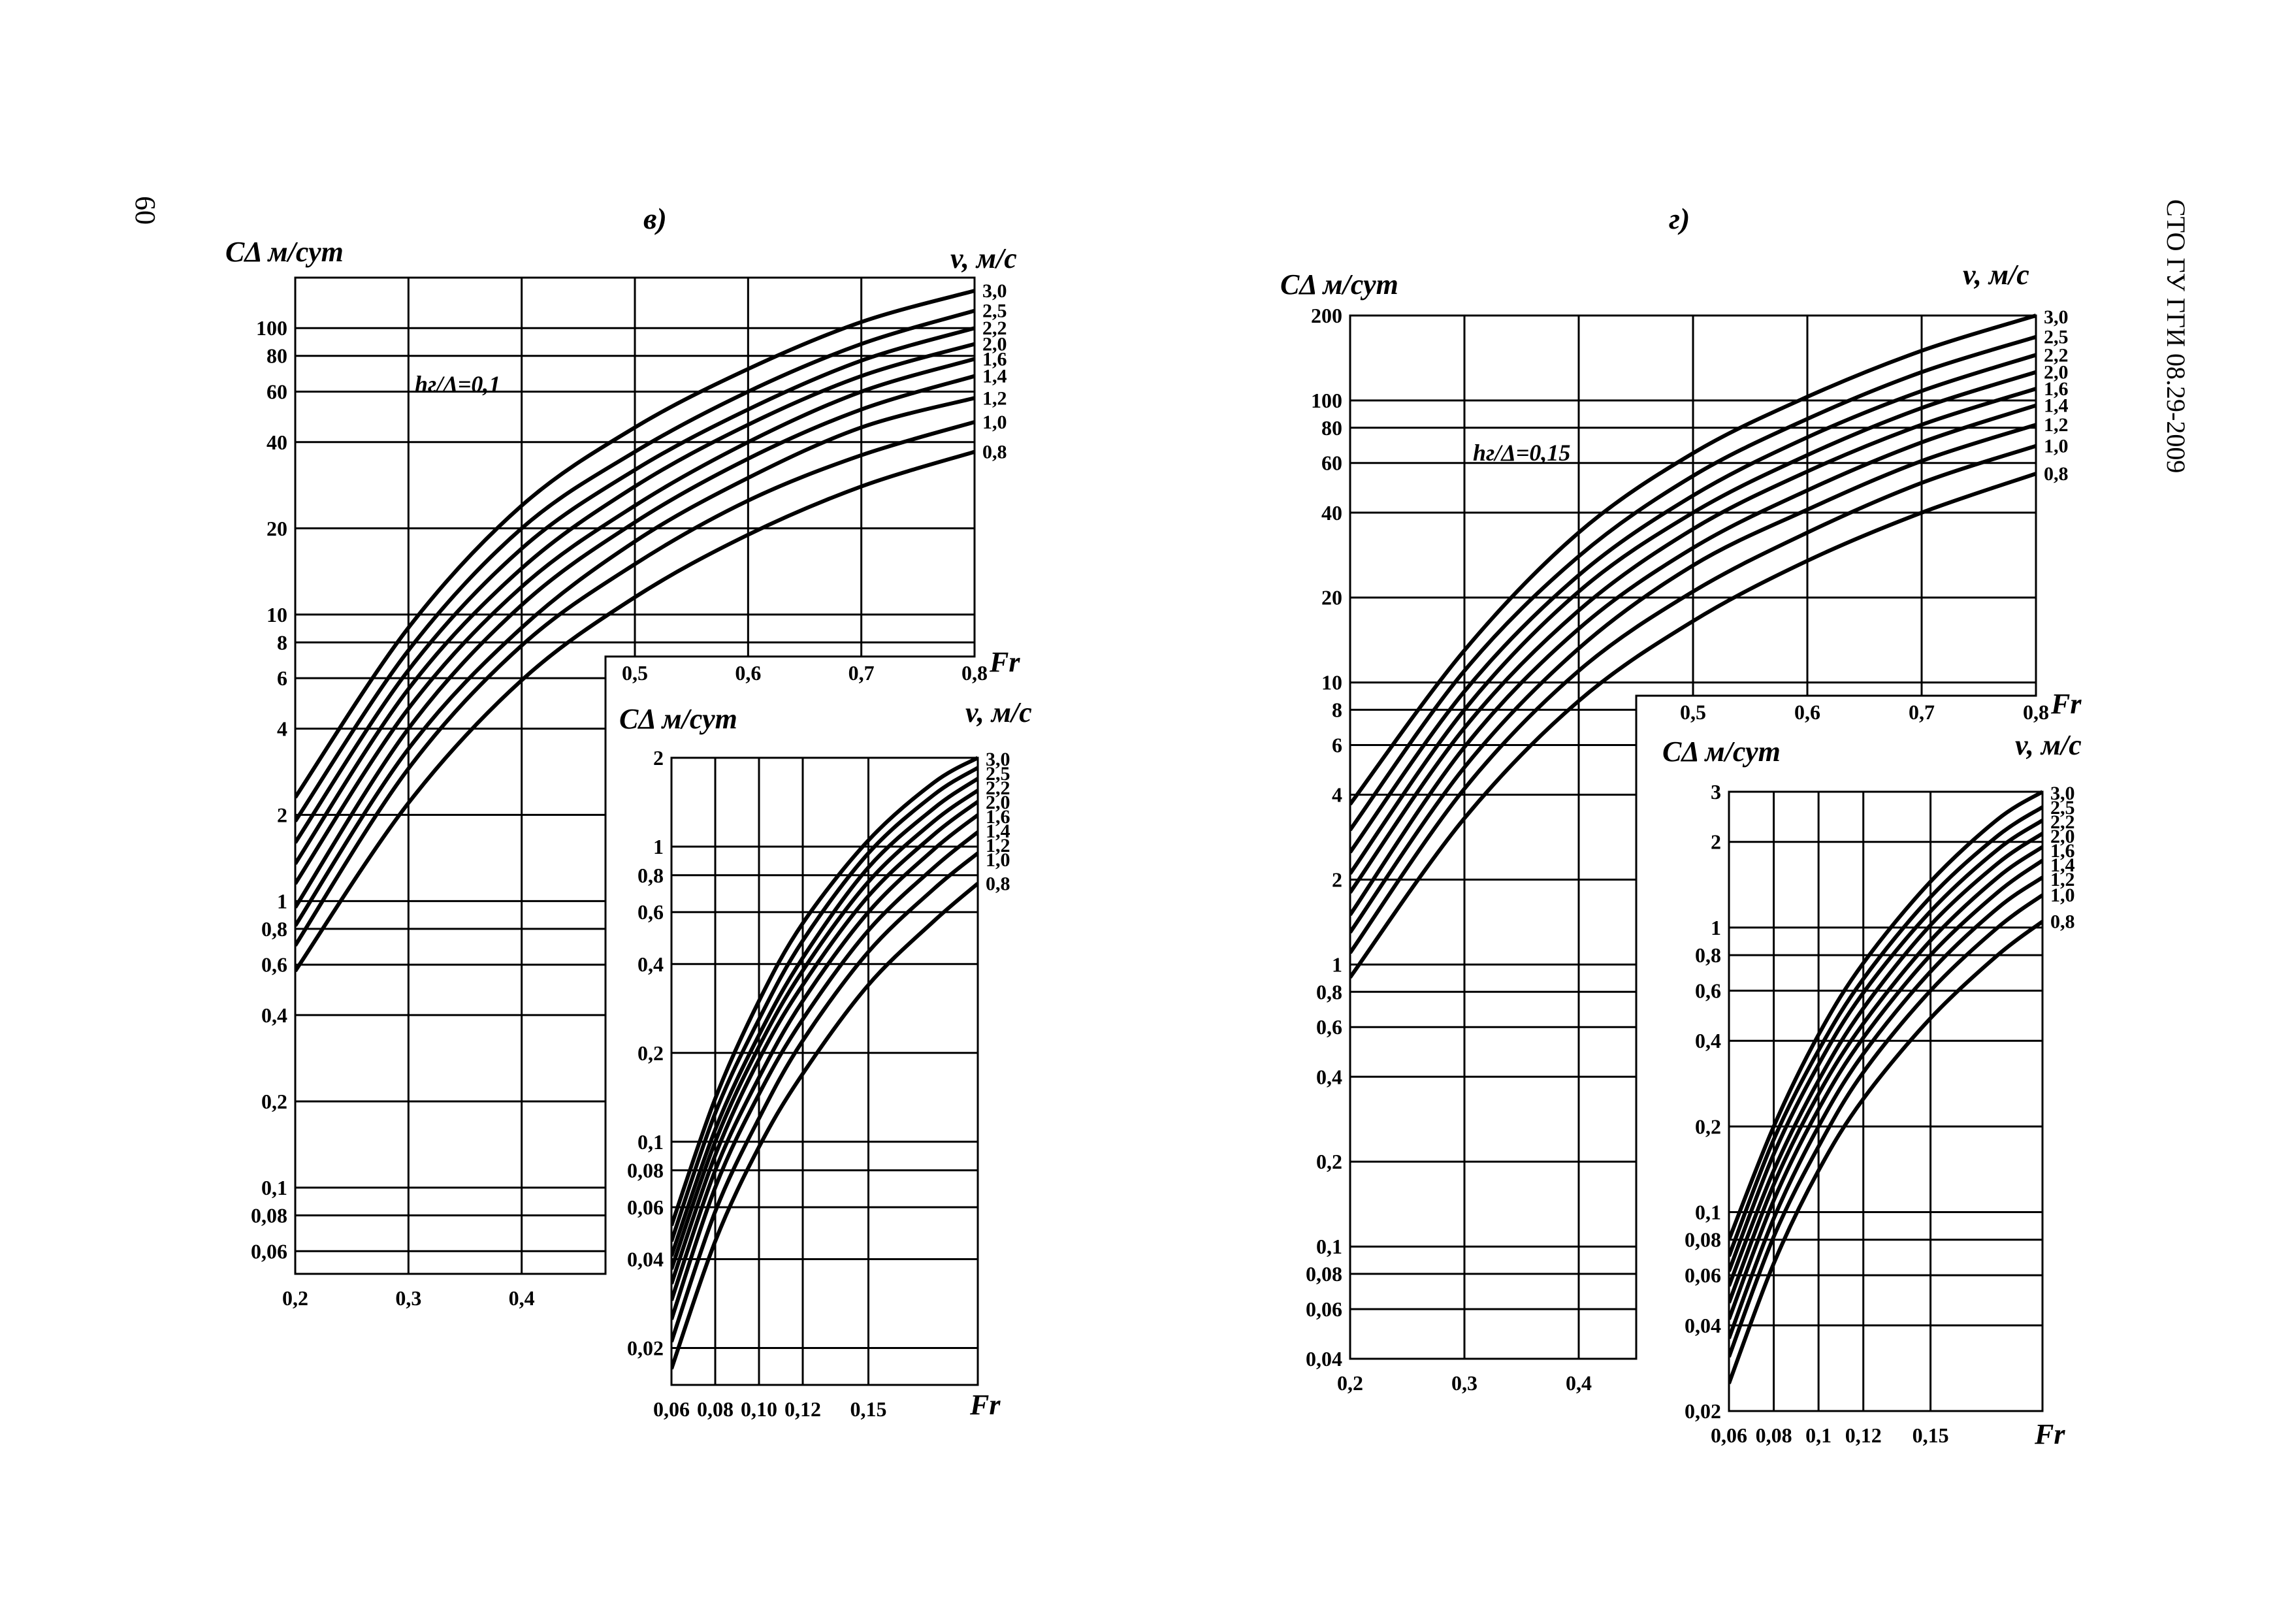 Image resolution: width=2292 pixels, height=1624 pixels. What do you see at coordinates (1703, 1275) in the screenshot?
I see `chart-4-ytick-label: 0,06` at bounding box center [1703, 1275].